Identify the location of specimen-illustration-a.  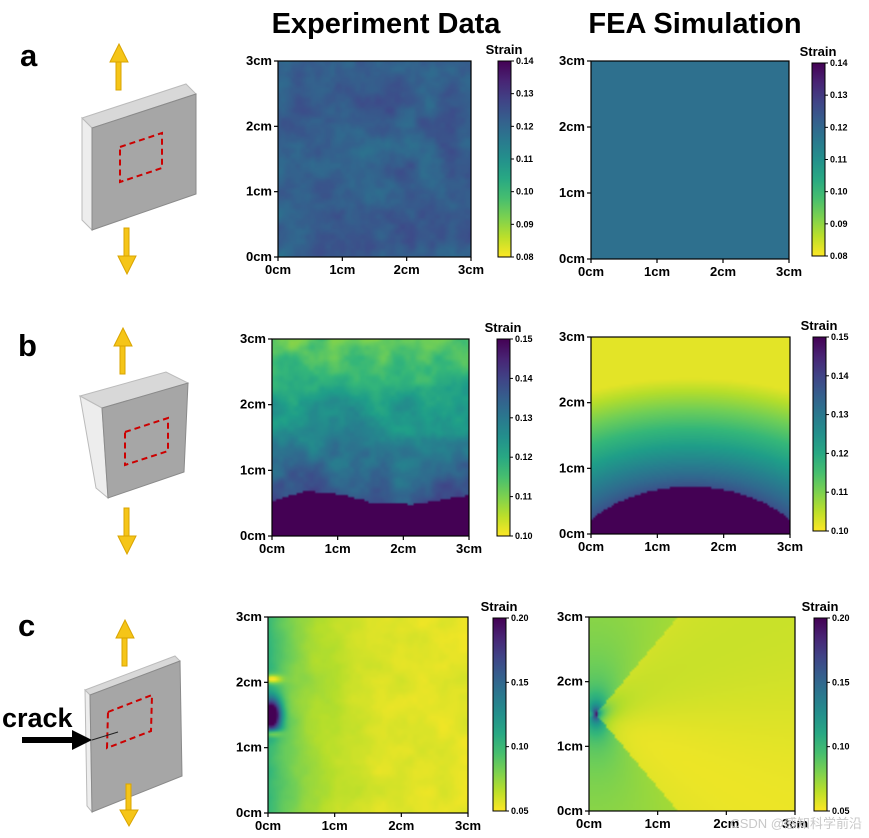
(139, 159).